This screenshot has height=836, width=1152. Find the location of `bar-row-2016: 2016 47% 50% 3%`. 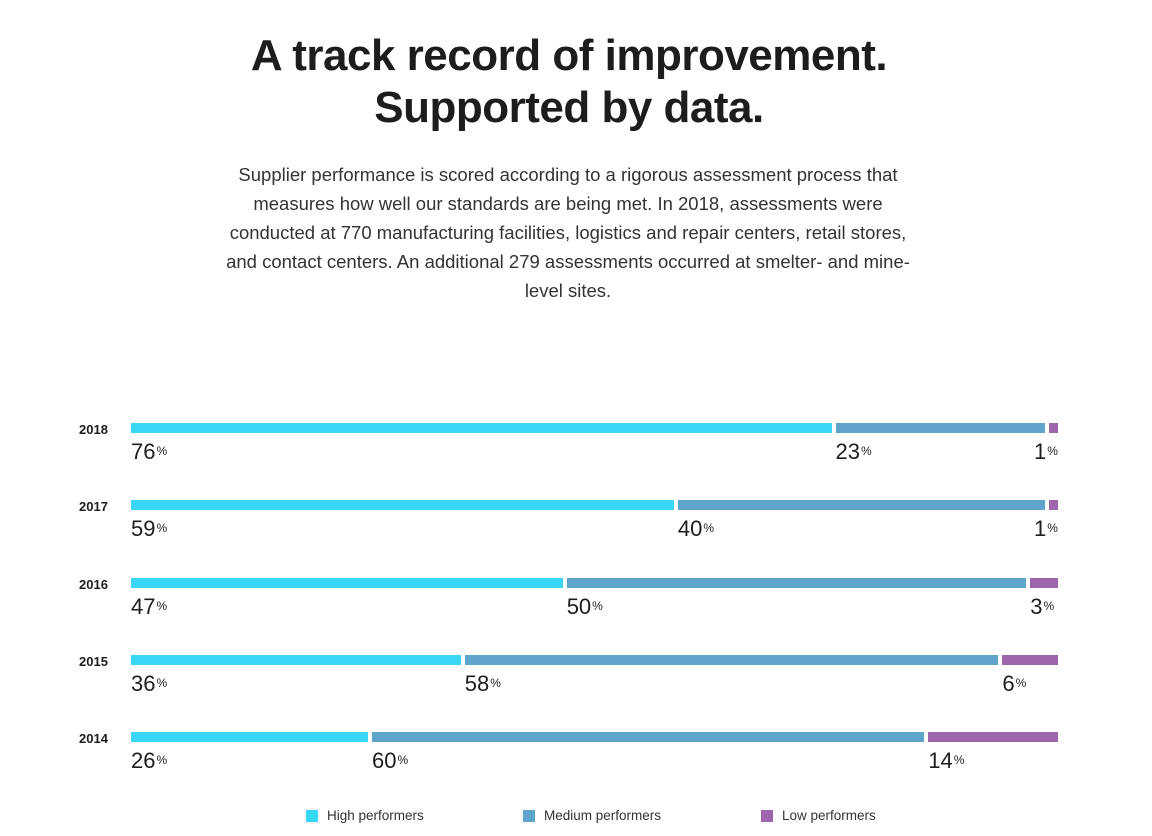

bar-row-2016: 2016 47% 50% 3% is located at coordinates (576, 607).